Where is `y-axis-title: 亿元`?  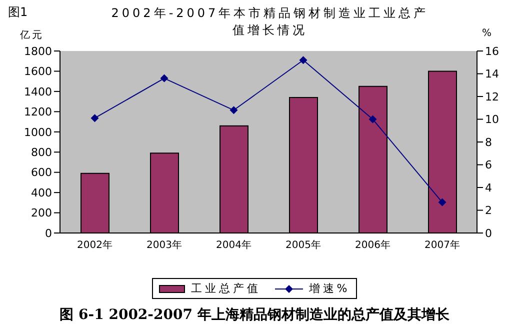 y-axis-title: 亿元 is located at coordinates (32, 35).